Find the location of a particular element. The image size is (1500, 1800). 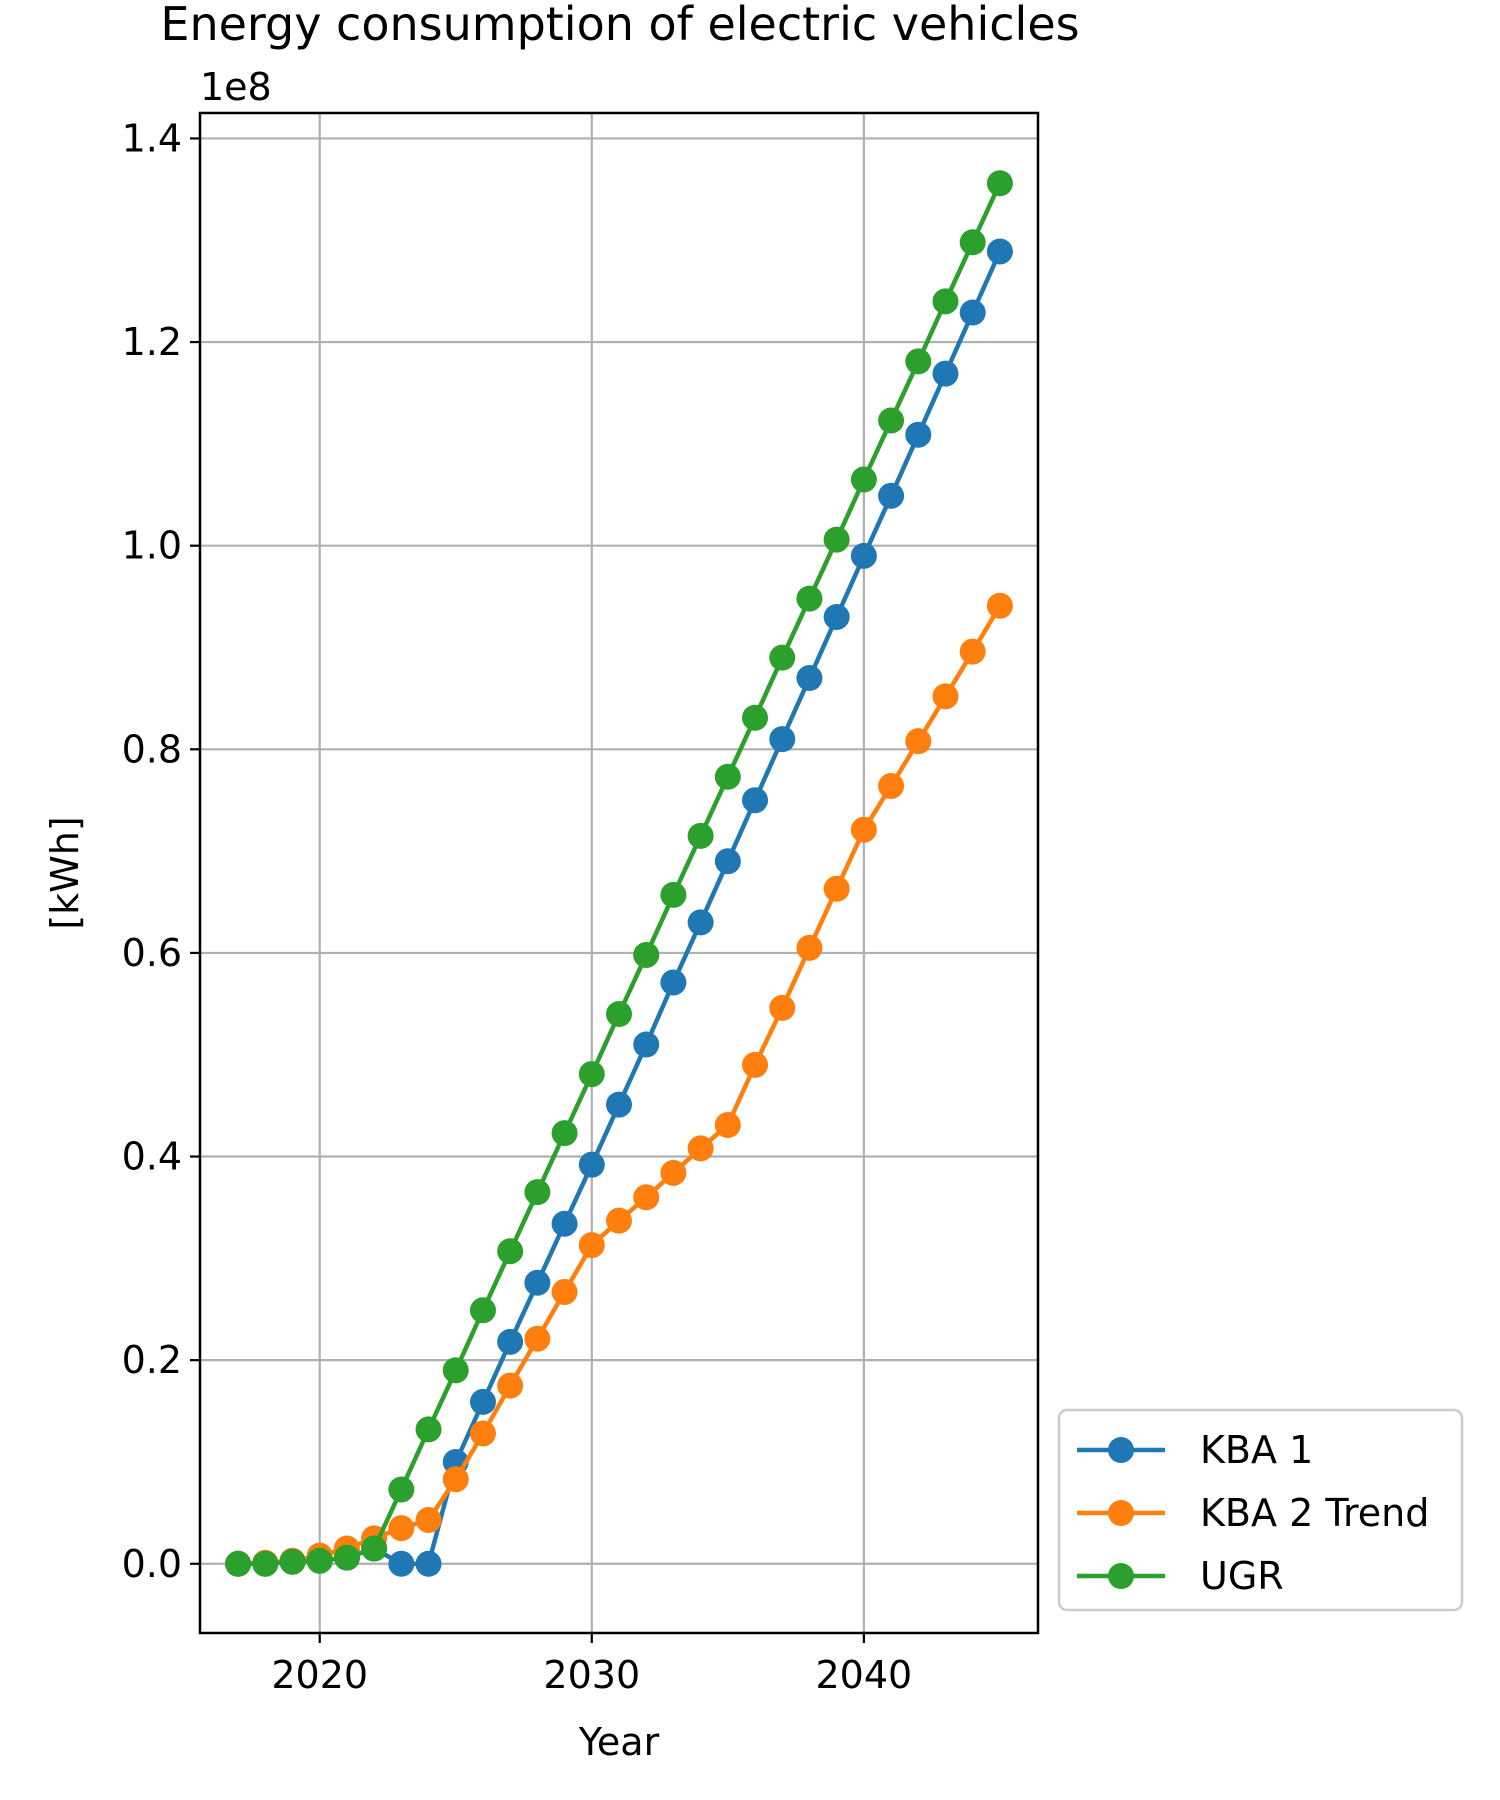

chart-title: Energy consumption of electric vehicles is located at coordinates (619, 25).